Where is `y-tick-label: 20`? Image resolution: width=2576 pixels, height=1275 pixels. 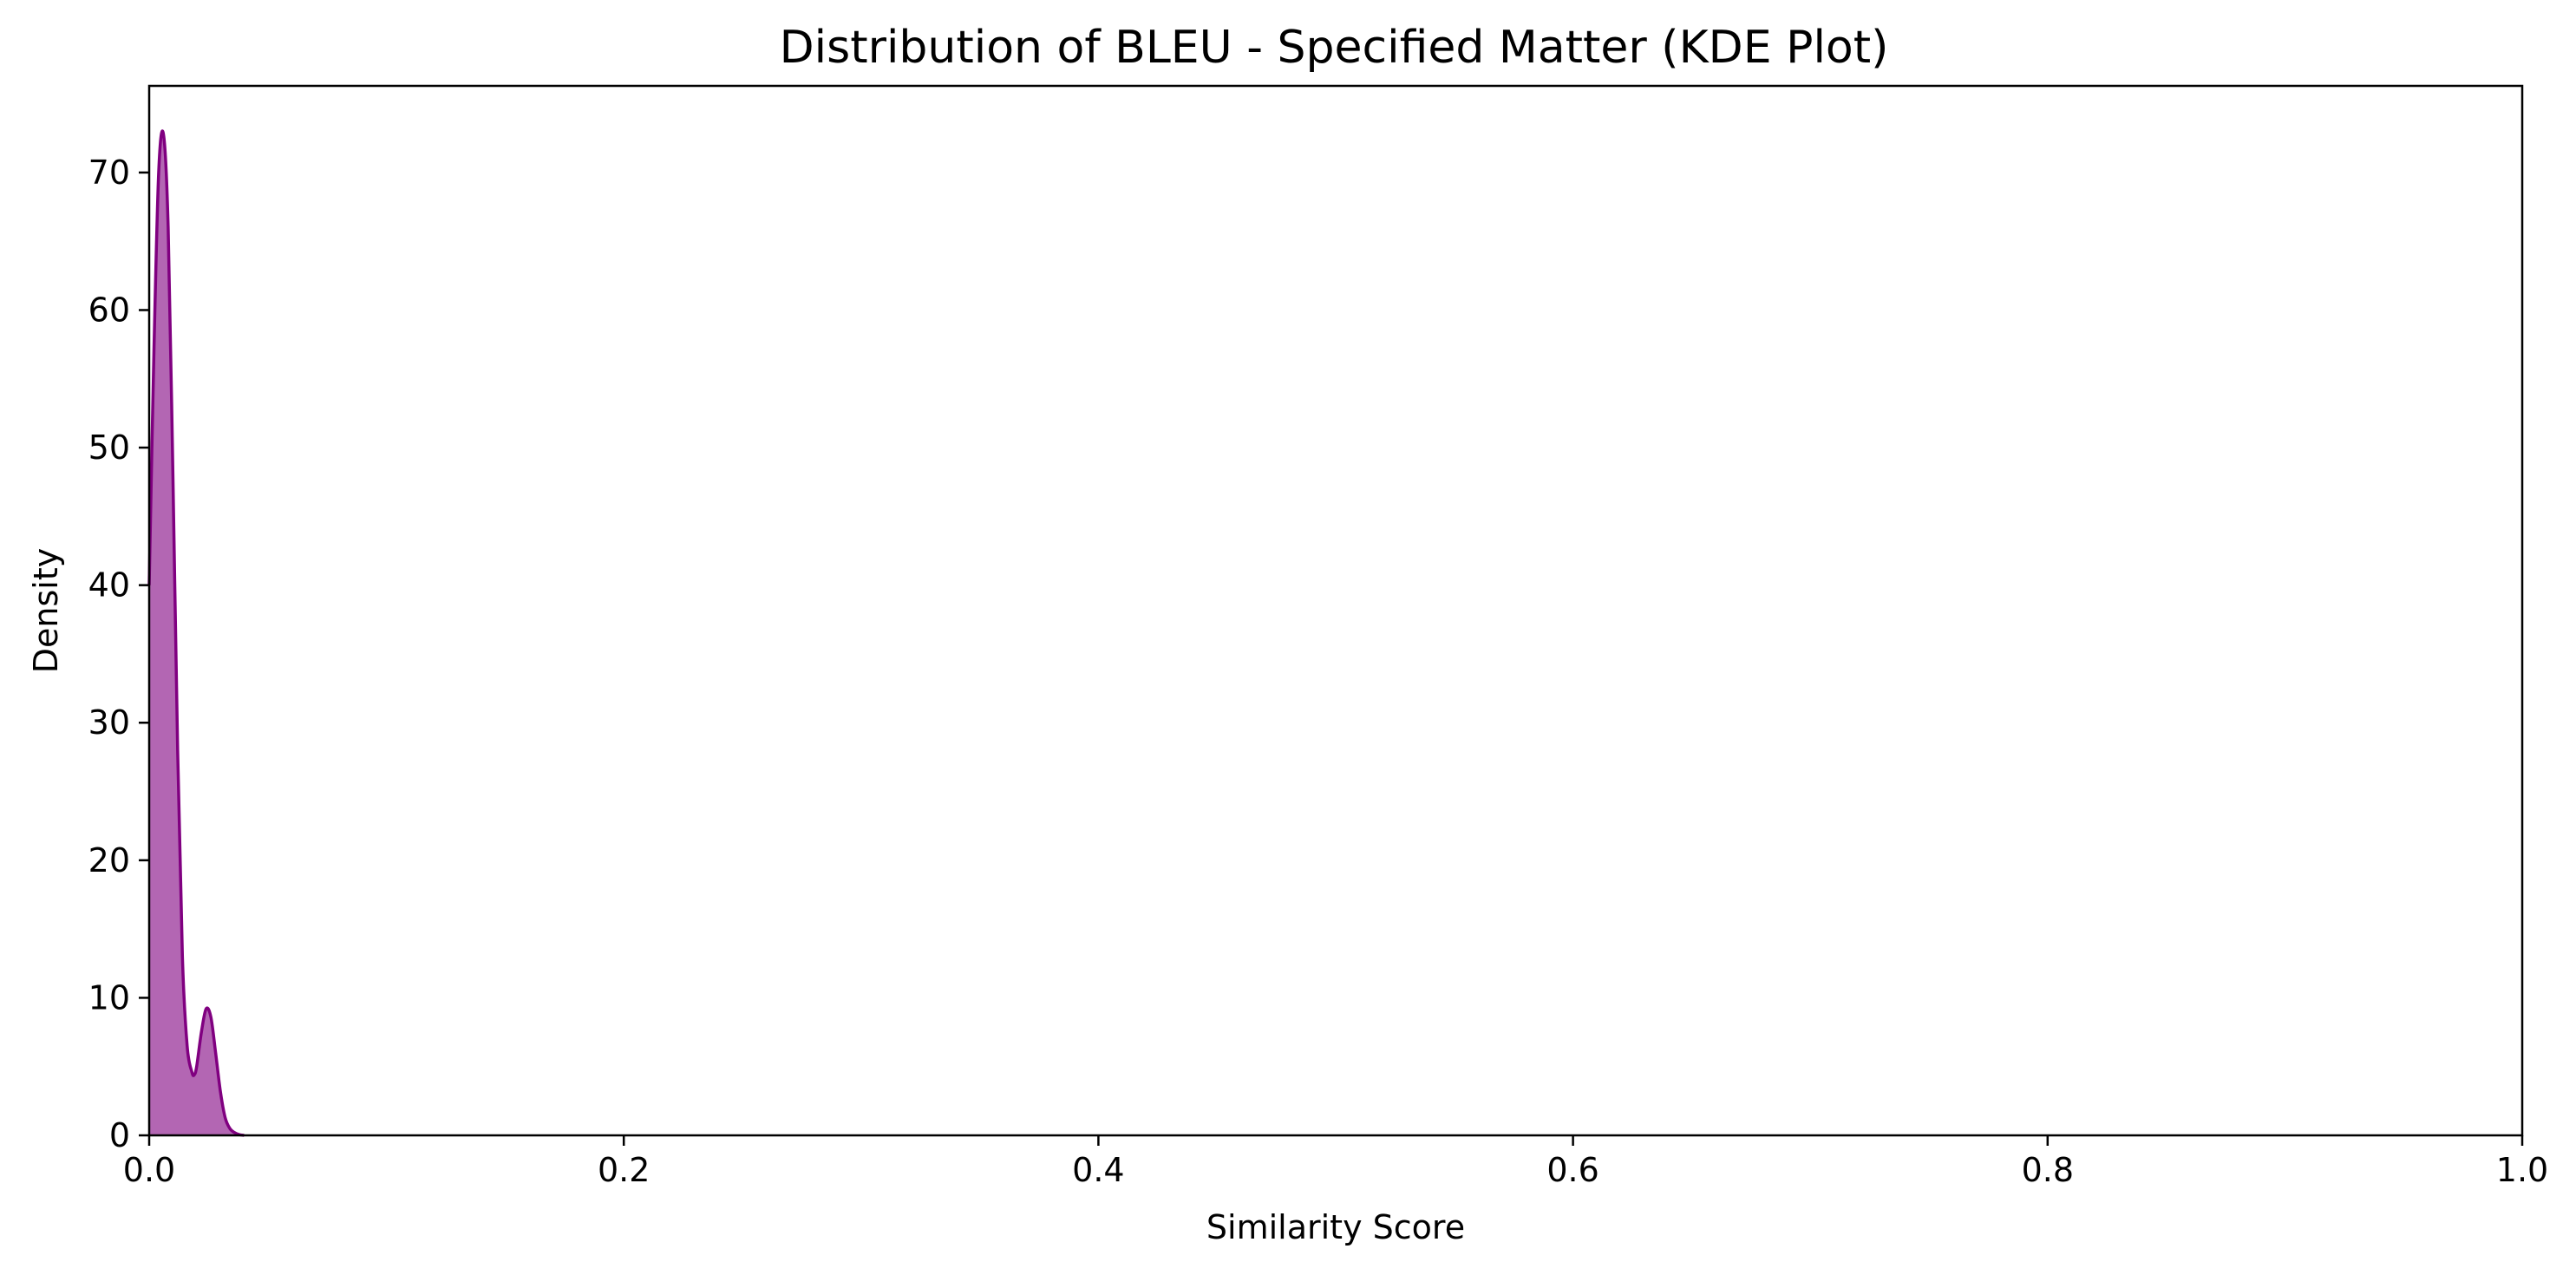 y-tick-label: 20 is located at coordinates (109, 860).